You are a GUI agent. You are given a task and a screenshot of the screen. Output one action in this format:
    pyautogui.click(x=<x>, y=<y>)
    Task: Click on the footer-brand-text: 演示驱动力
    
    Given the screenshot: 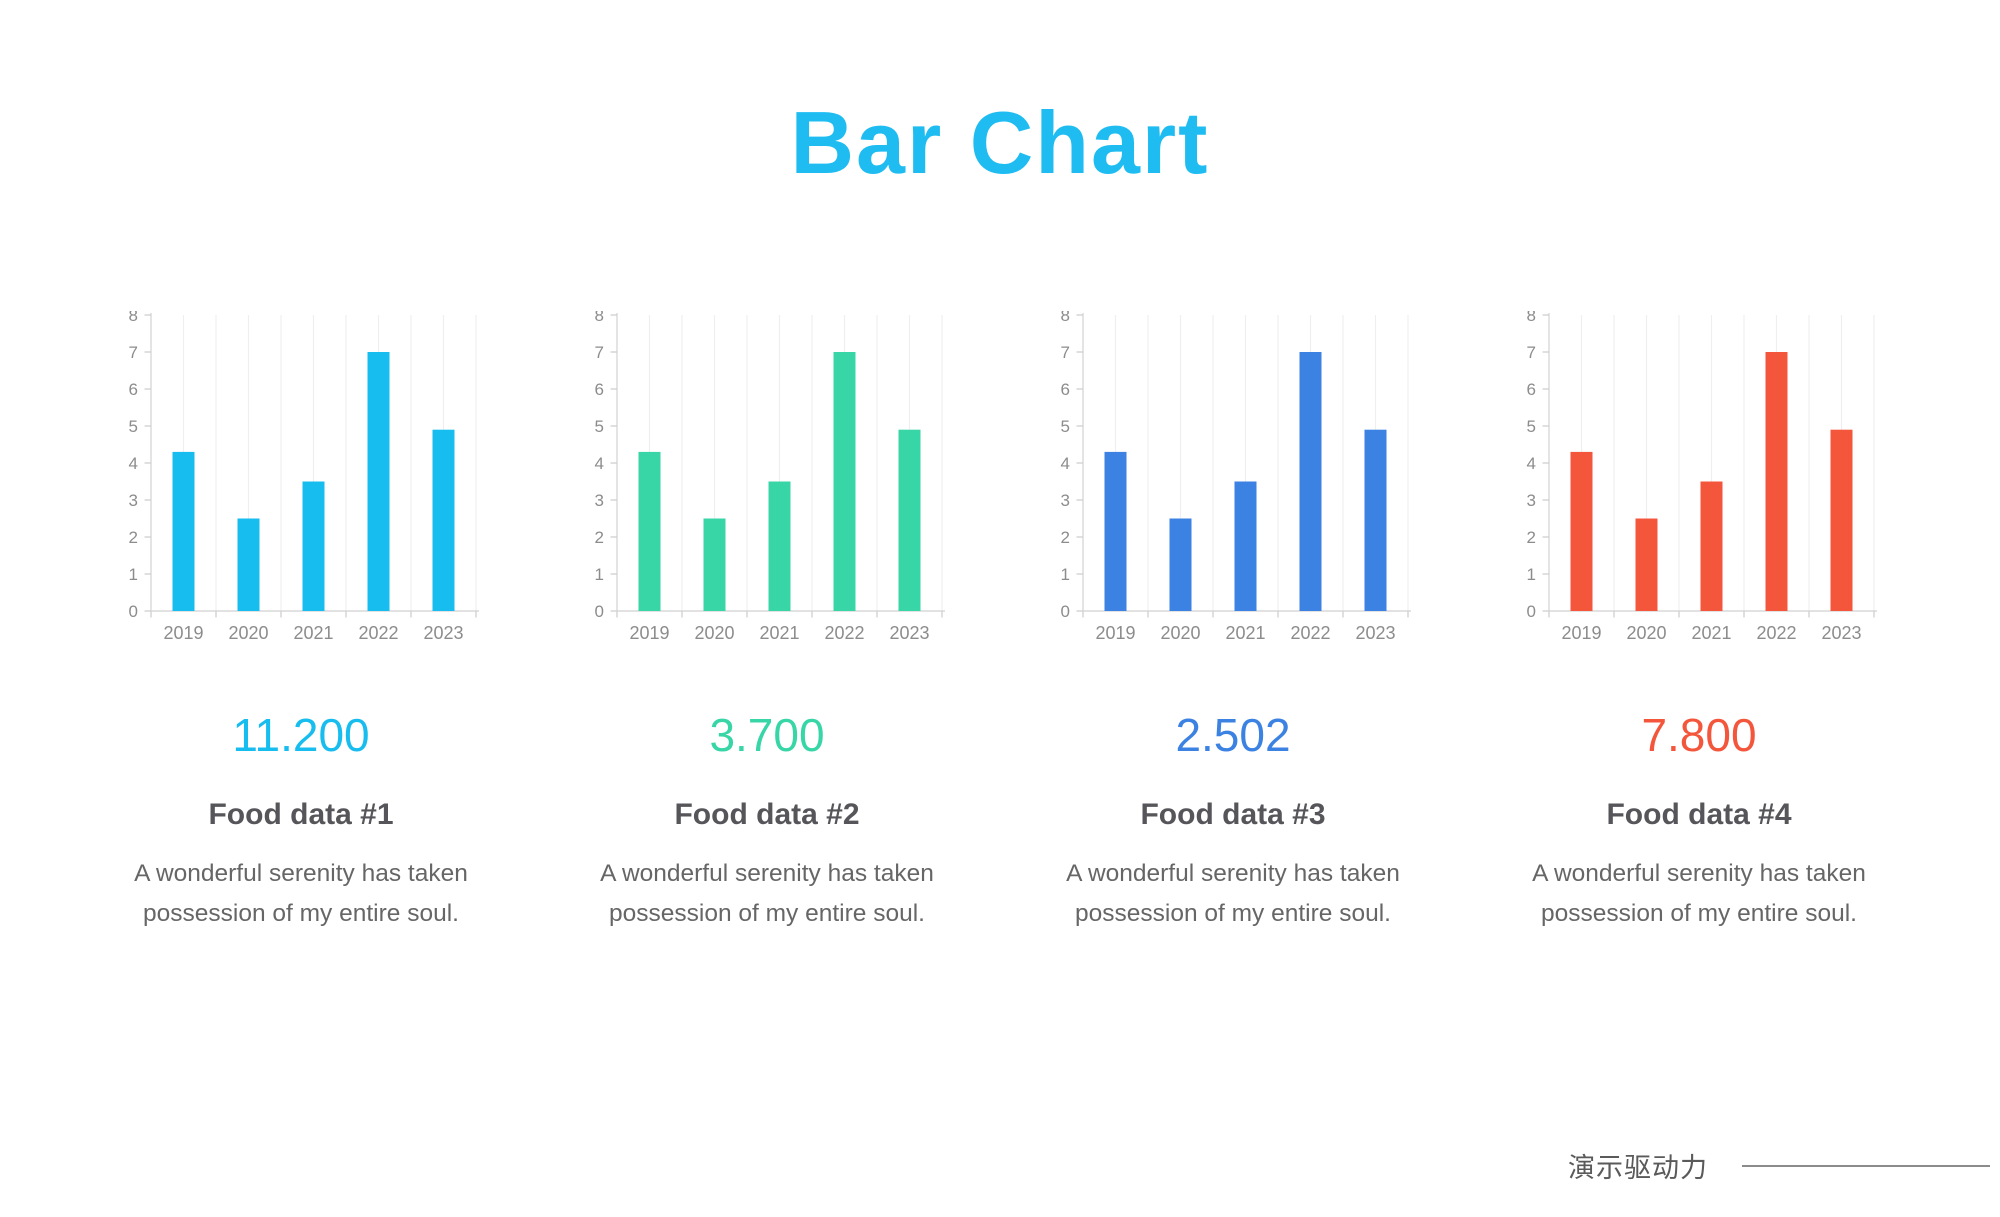 What is the action you would take?
    pyautogui.click(x=1638, y=1168)
    